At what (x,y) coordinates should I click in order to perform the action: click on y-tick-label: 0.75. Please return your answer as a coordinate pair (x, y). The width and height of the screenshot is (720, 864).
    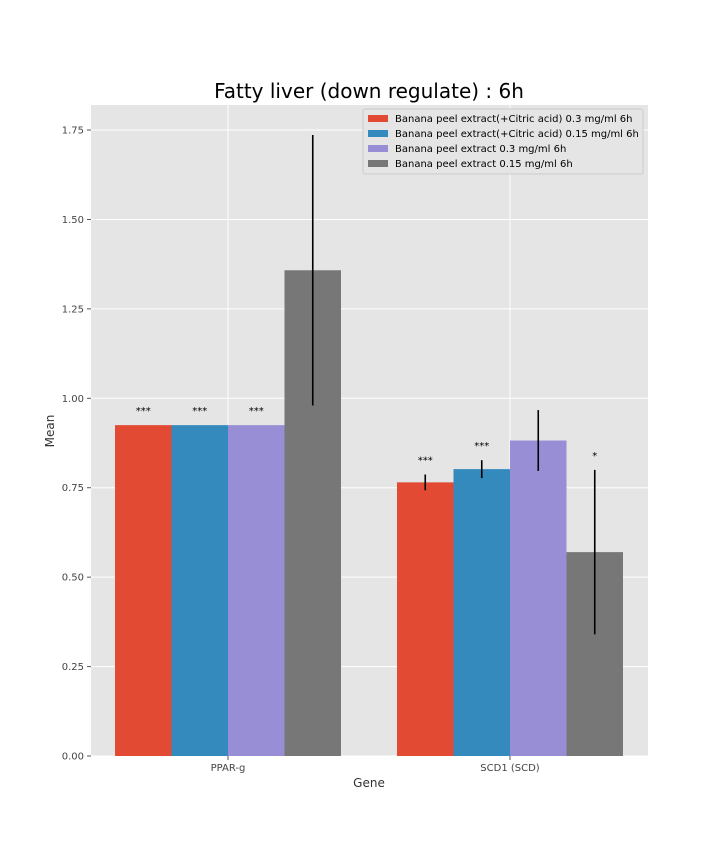
    Looking at the image, I should click on (73, 488).